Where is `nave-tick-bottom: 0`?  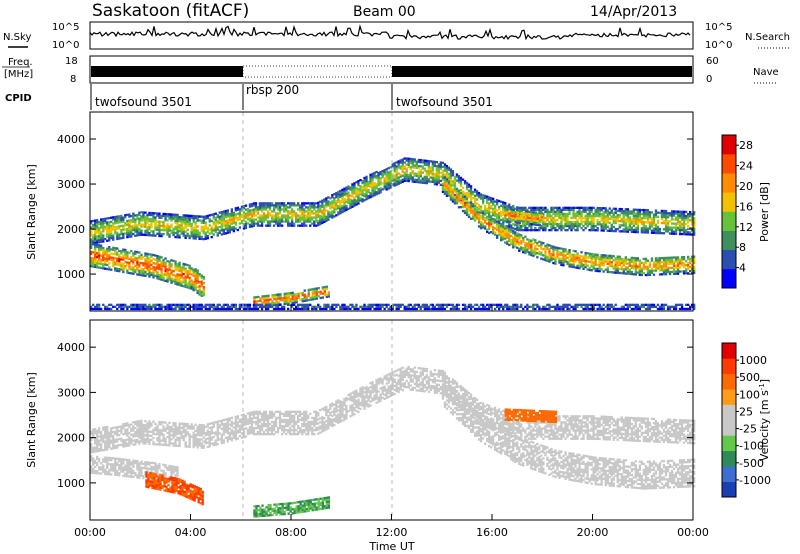
nave-tick-bottom: 0 is located at coordinates (709, 79).